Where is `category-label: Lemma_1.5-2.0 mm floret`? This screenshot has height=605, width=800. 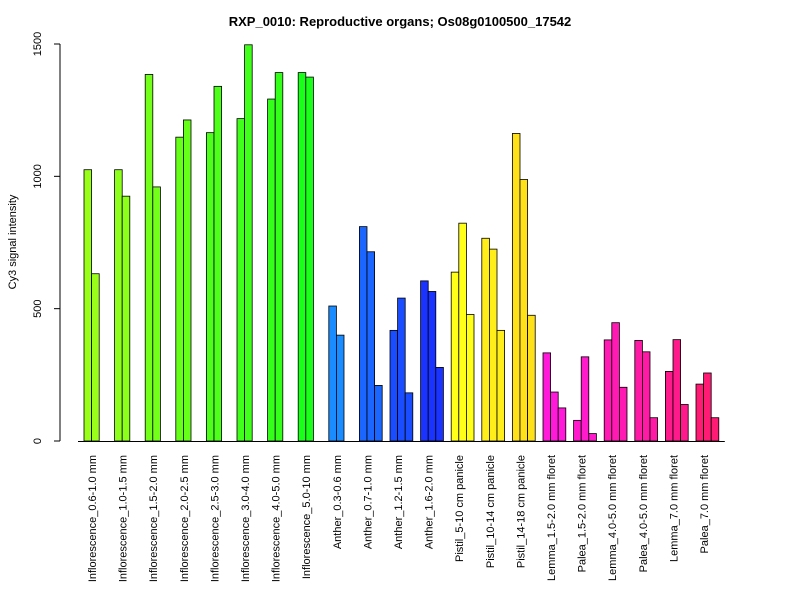
category-label: Lemma_1.5-2.0 mm floret is located at coordinates (552, 518).